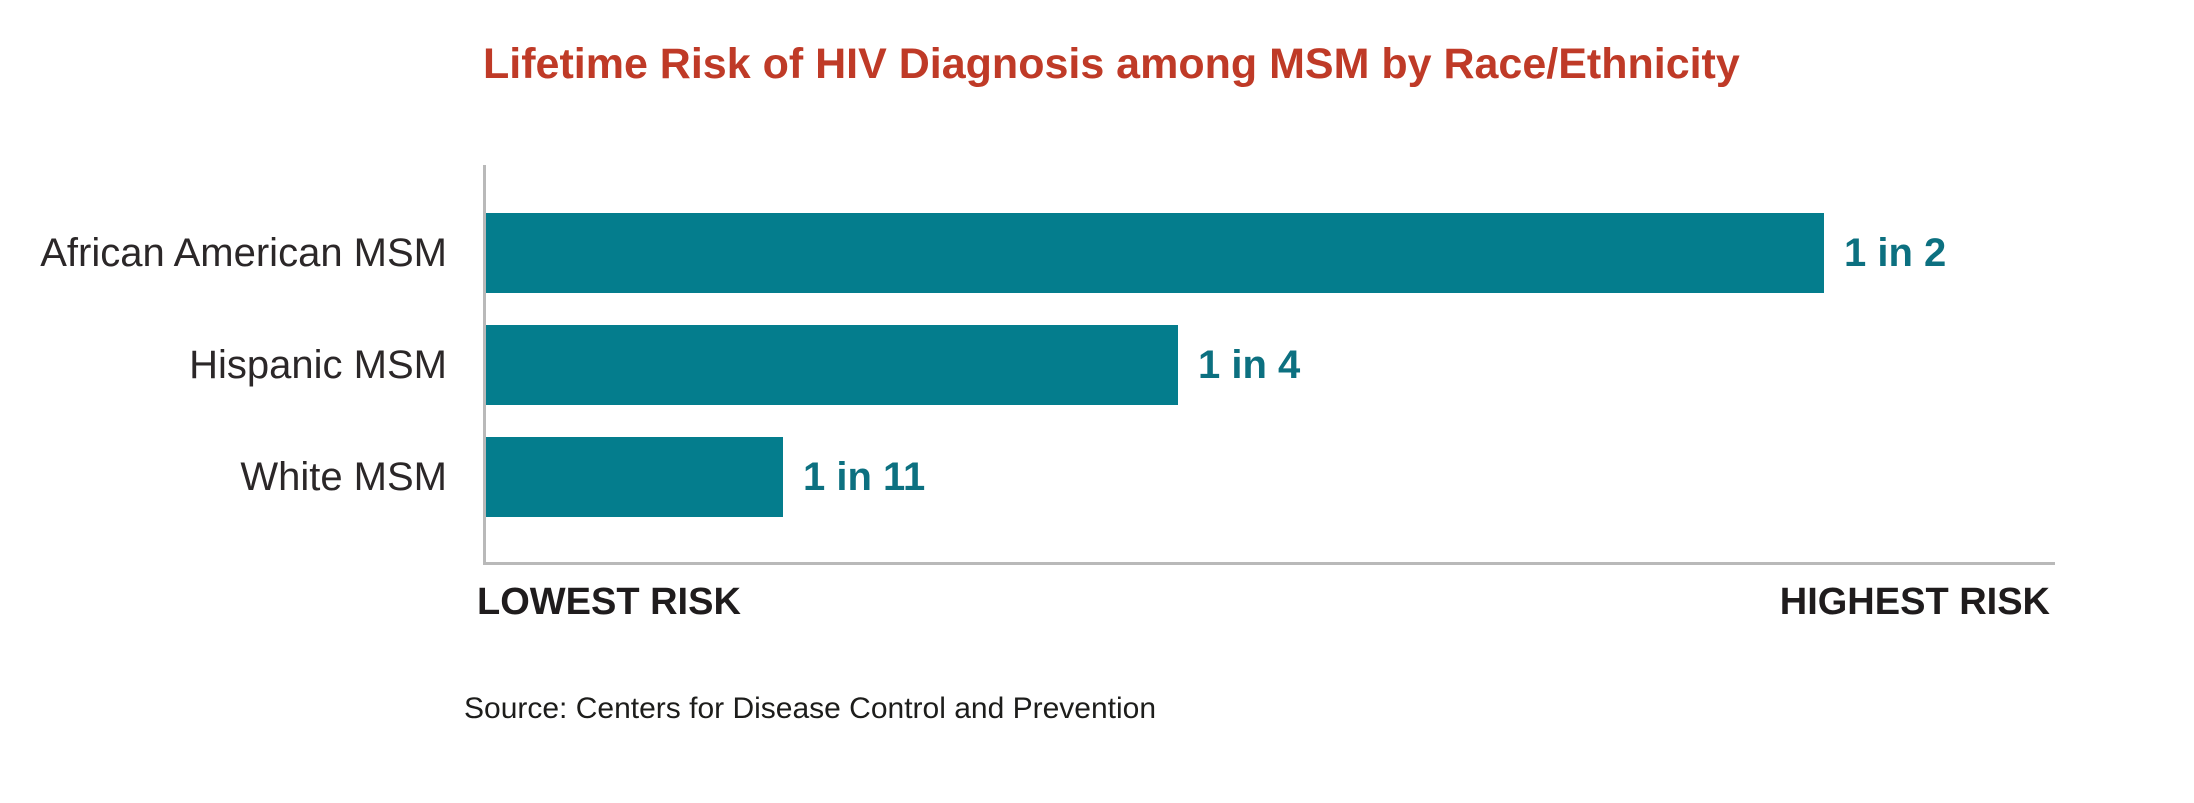 Image resolution: width=2194 pixels, height=803 pixels. What do you see at coordinates (243, 253) in the screenshot?
I see `category-label: African American MSM` at bounding box center [243, 253].